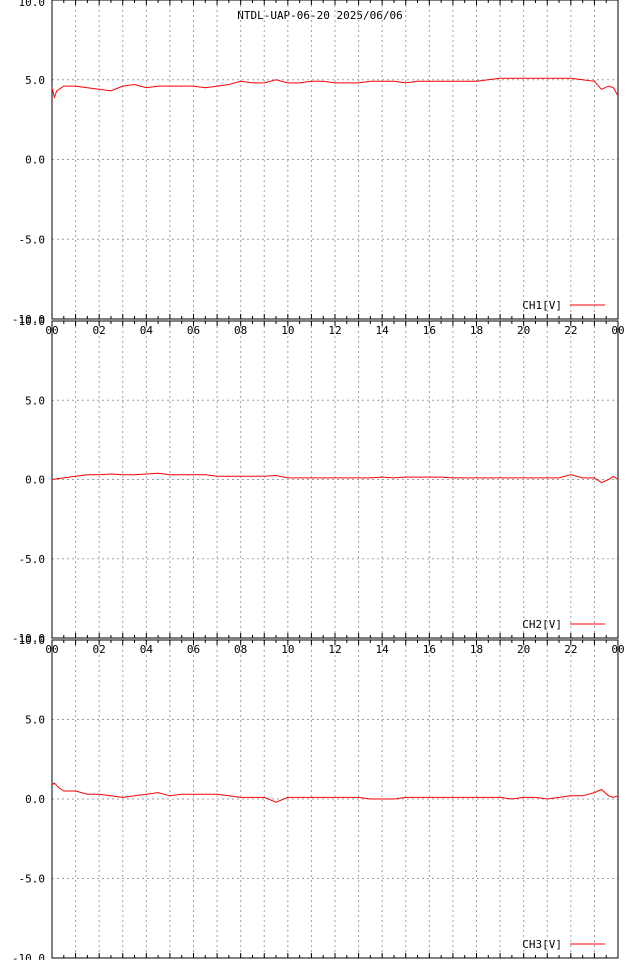  What do you see at coordinates (383, 330) in the screenshot?
I see `panel1-xtick-label: 14` at bounding box center [383, 330].